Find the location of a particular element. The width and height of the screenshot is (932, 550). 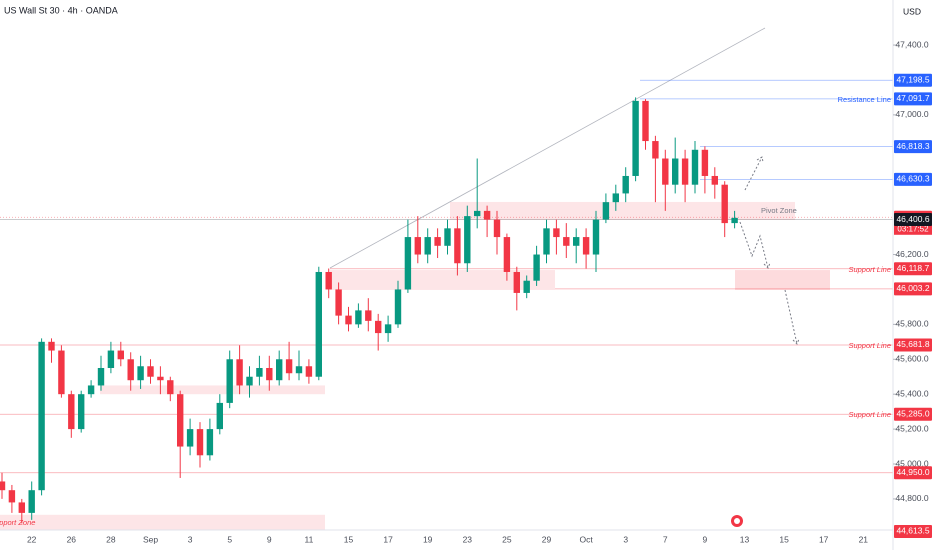

annotation: Resistance Line is located at coordinates (864, 99).